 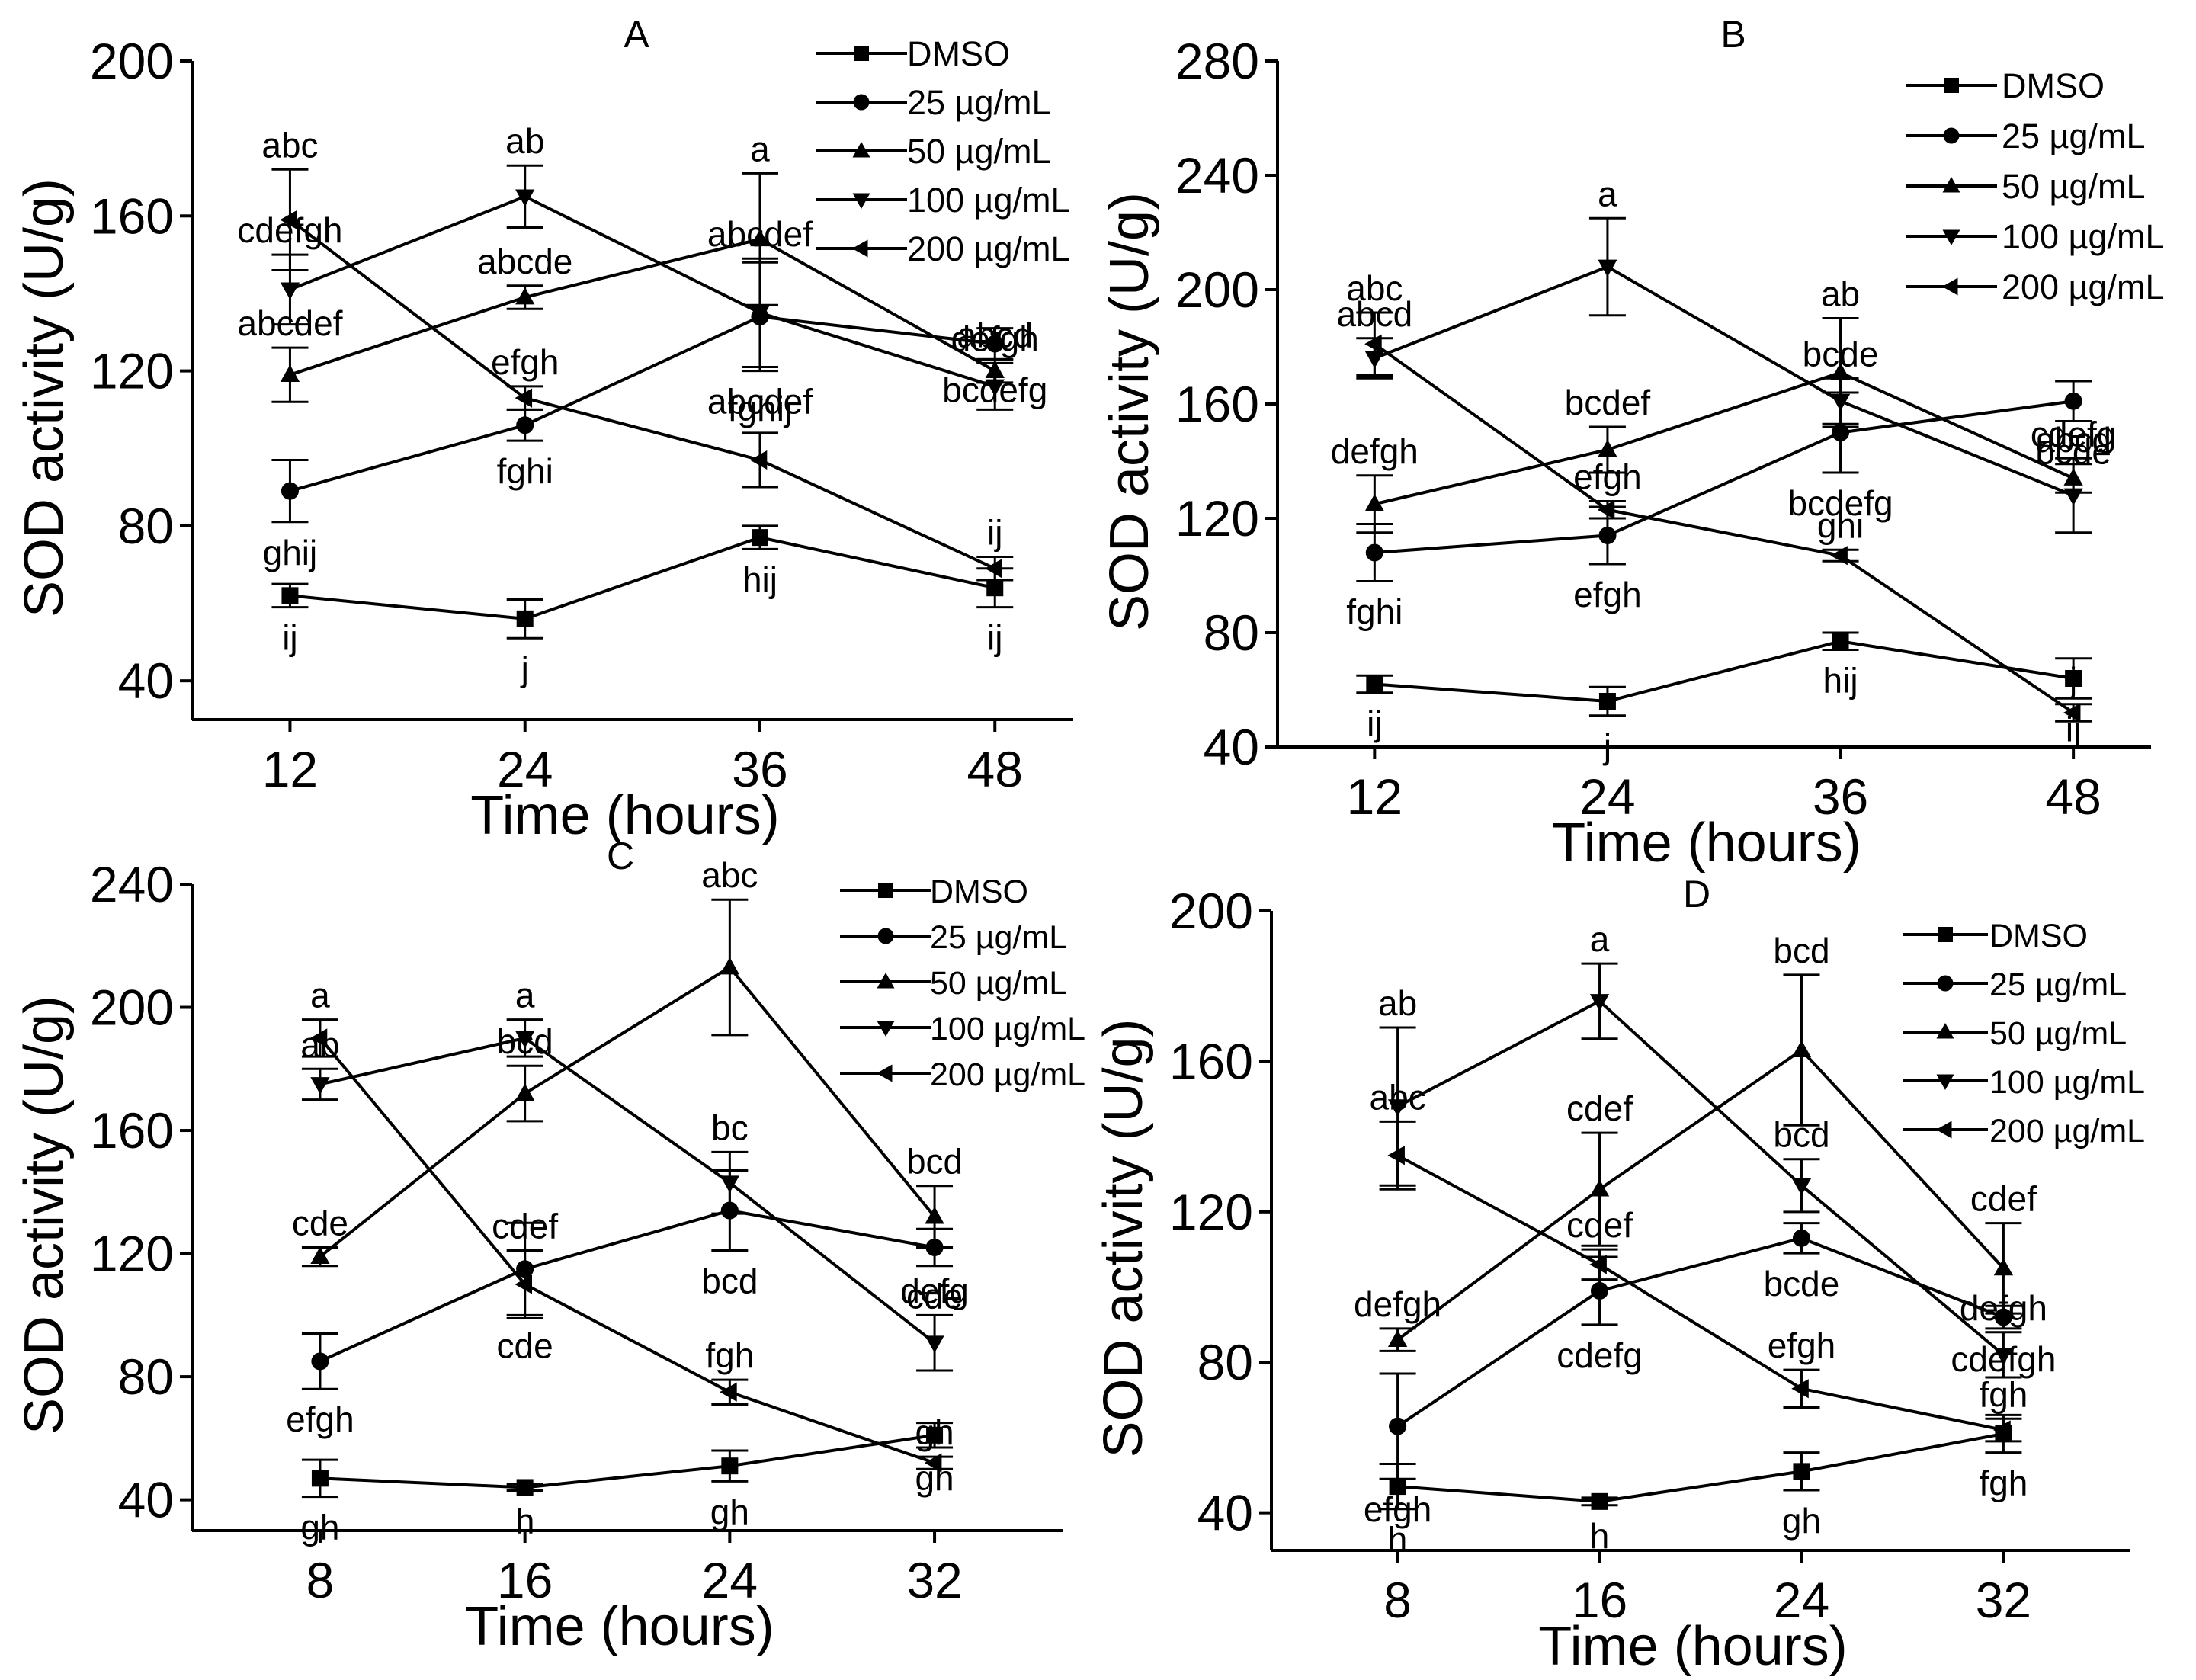 What do you see at coordinates (642, 606) in the screenshot?
I see `series-0: ij j hij ij` at bounding box center [642, 606].